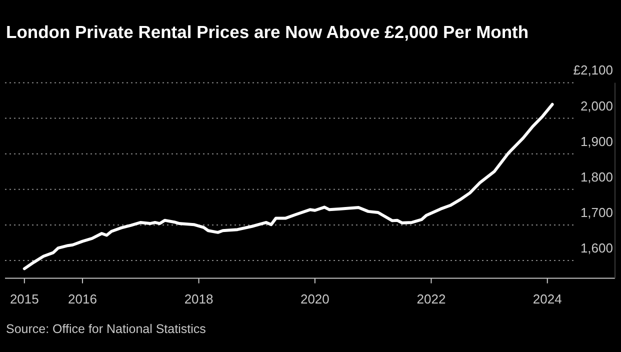 The image size is (621, 352). I want to click on y-tick-label: 1,700, so click(596, 212).